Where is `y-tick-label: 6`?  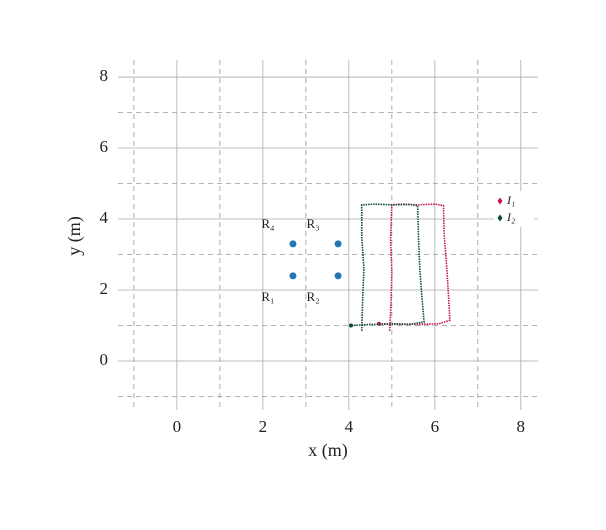
y-tick-label: 6 is located at coordinates (104, 146).